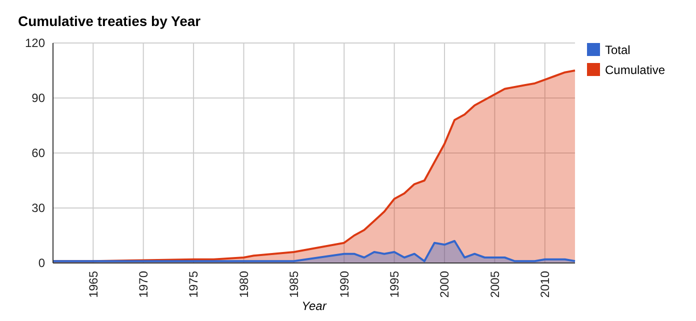 The image size is (696, 321). Describe the element at coordinates (243, 284) in the screenshot. I see `x-tick-label: 1980` at that location.